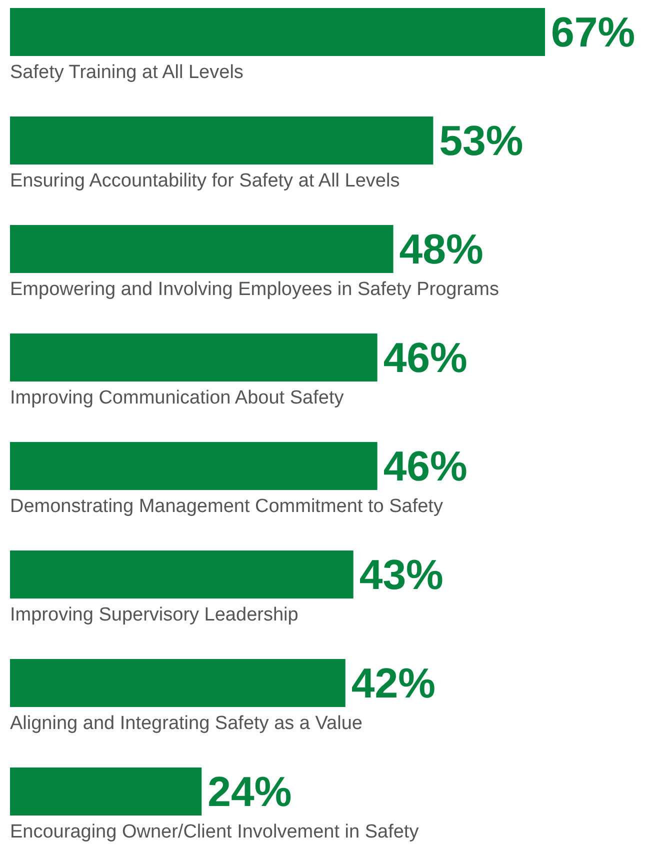 Image resolution: width=656 pixels, height=850 pixels. I want to click on data-label: 67%, so click(593, 32).